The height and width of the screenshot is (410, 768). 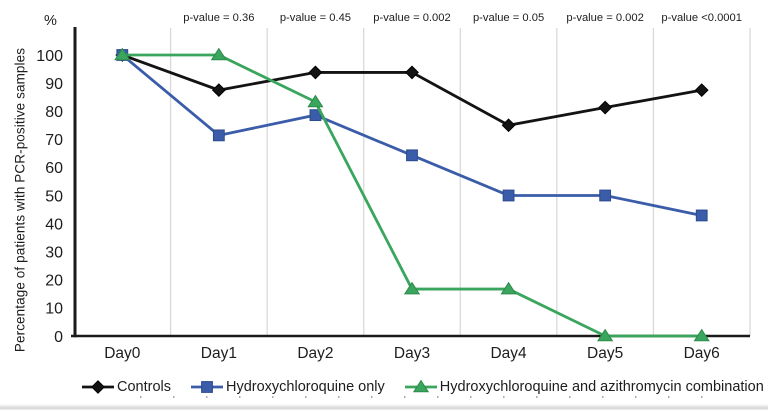 I want to click on square-marker-icon, so click(x=207, y=387).